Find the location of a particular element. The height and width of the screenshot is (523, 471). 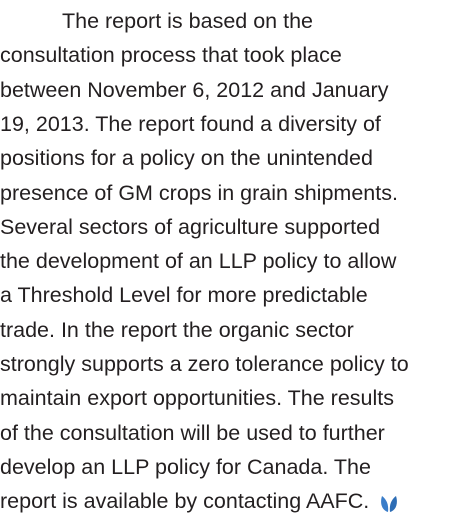

text-line: positions for a policy on the unintended is located at coordinates (186, 158).